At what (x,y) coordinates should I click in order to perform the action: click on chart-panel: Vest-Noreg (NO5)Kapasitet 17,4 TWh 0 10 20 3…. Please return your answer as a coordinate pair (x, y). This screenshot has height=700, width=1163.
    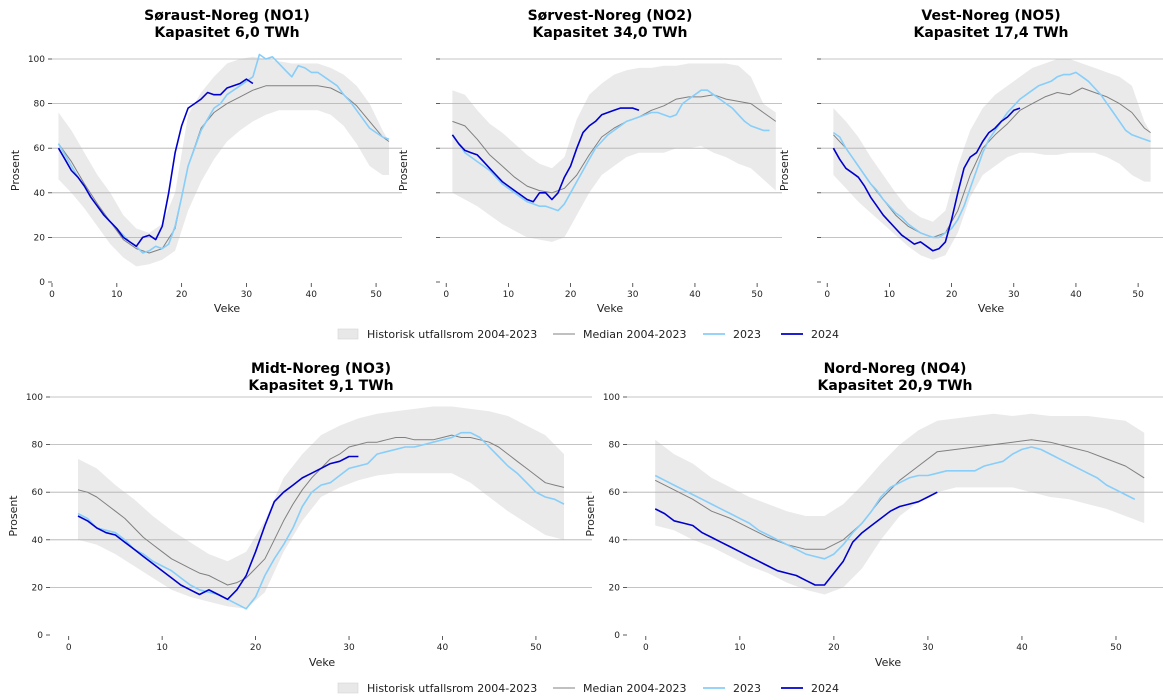
    Looking at the image, I should click on (970, 161).